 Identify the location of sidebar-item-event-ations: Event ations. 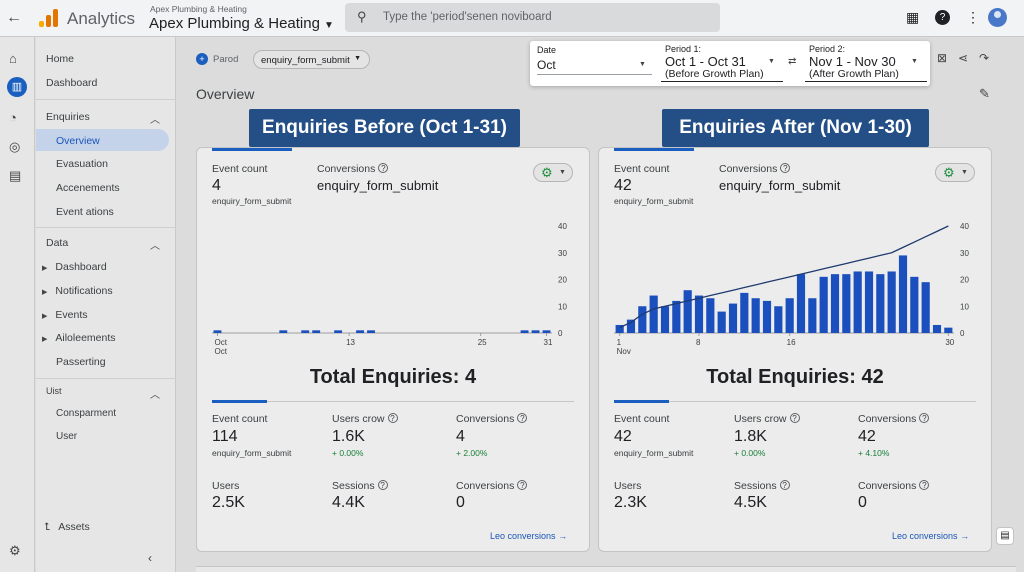
(85, 212).